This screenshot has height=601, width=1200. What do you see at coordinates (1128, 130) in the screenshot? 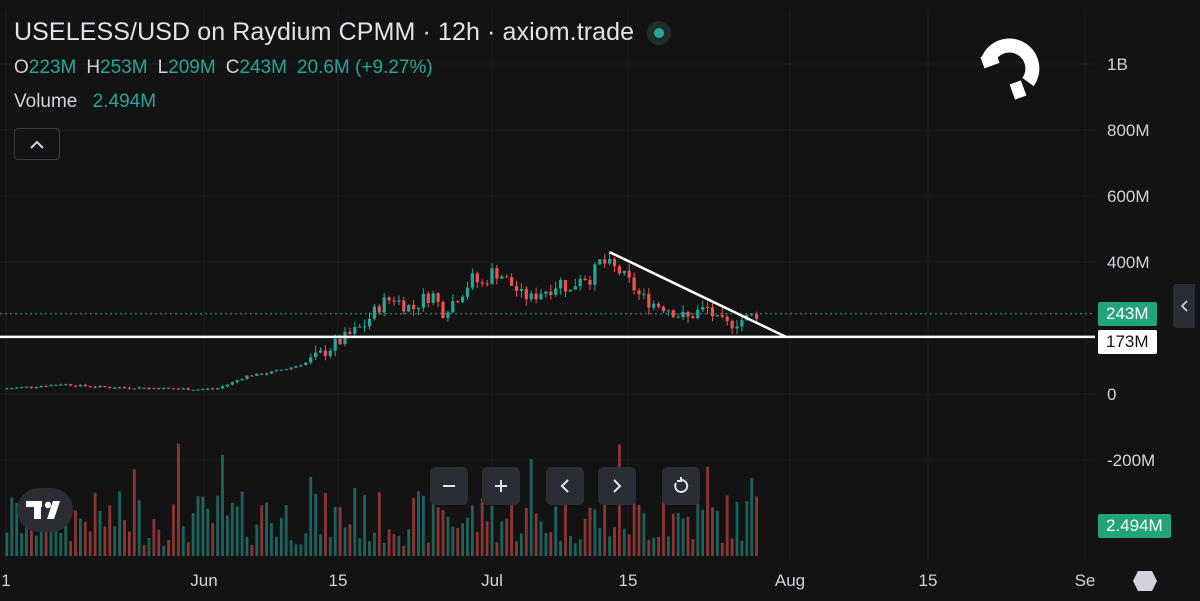
I see `y-tick-label: 800M` at bounding box center [1128, 130].